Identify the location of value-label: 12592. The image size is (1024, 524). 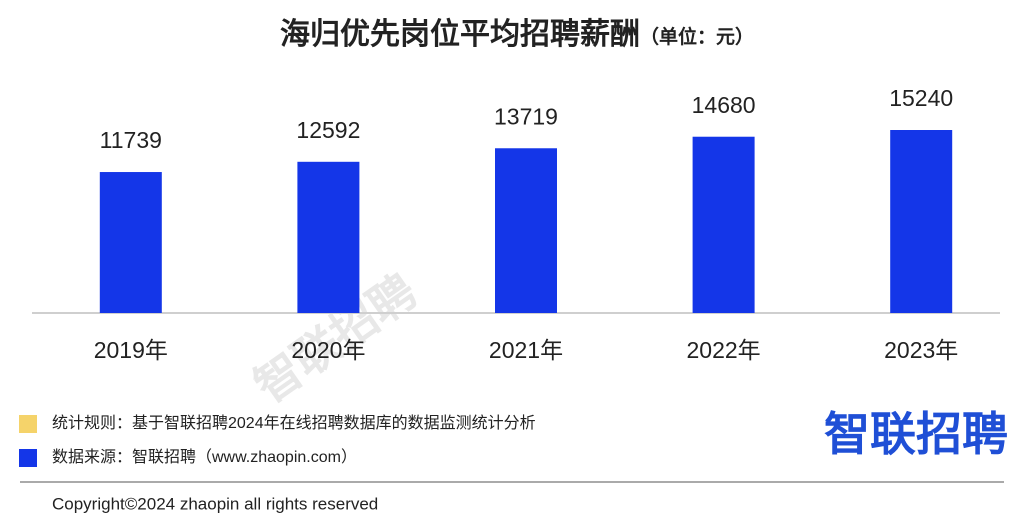
(328, 130).